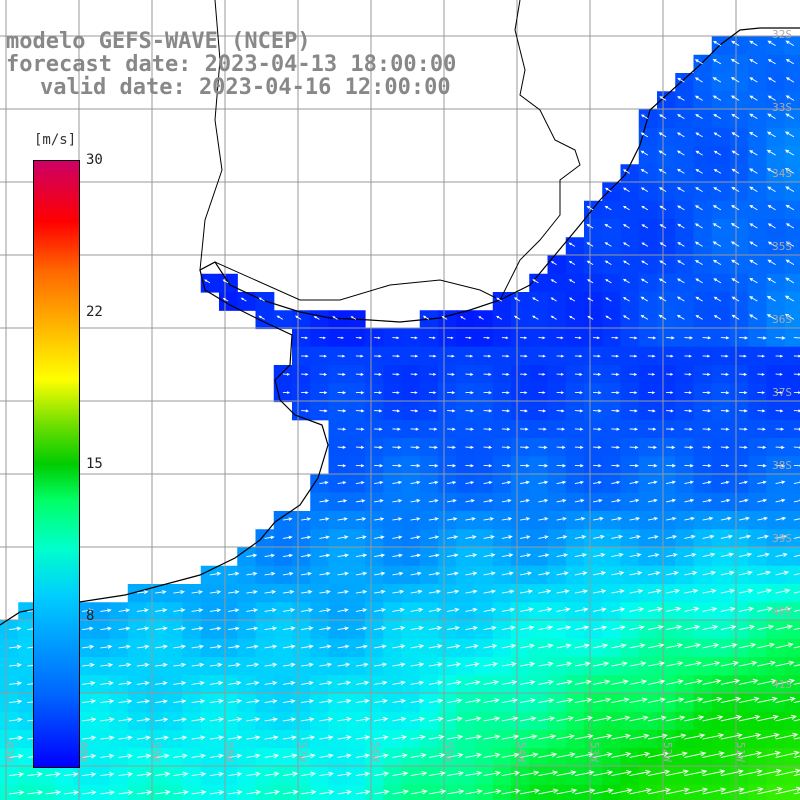  Describe the element at coordinates (90, 616) in the screenshot. I see `colorbar-tick: 8` at that location.